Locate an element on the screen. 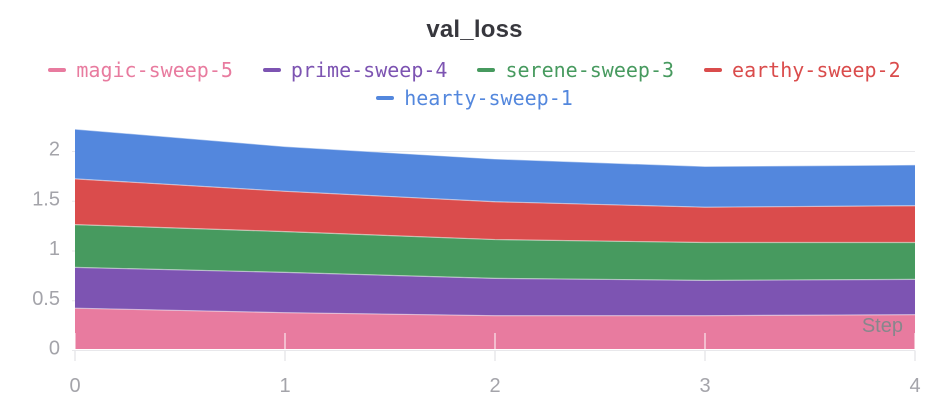 The width and height of the screenshot is (949, 420). legend-item-serene-sweep-3: serene-sweep-3 is located at coordinates (575, 70).